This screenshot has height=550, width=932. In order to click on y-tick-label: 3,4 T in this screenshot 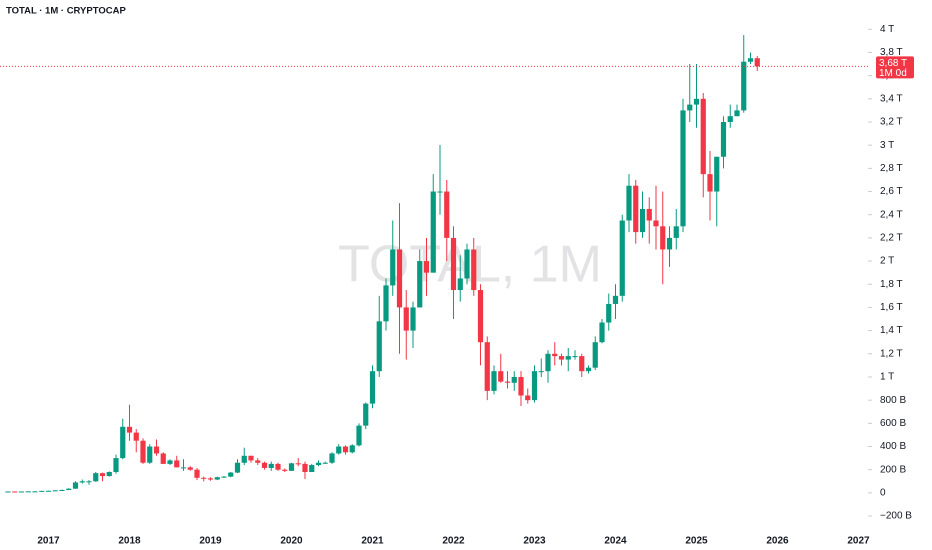, I will do `click(891, 98)`.